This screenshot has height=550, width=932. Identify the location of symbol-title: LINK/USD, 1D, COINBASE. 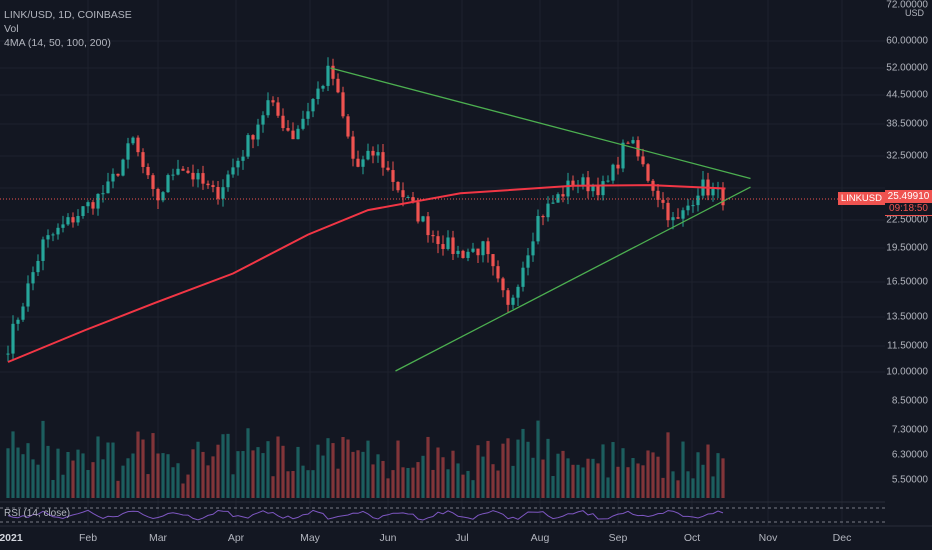
(68, 15).